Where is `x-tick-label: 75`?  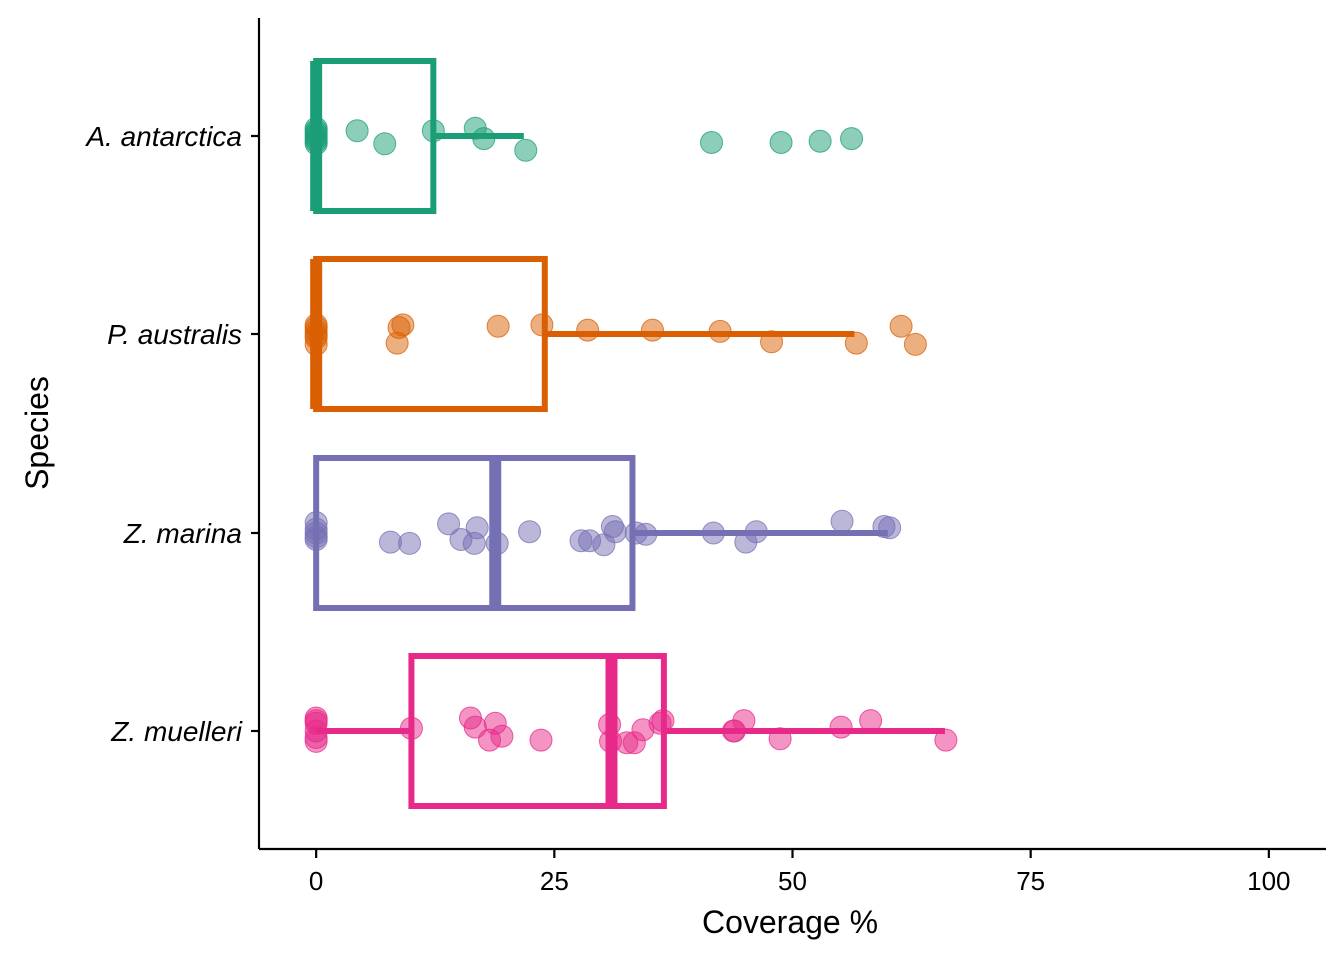 x-tick-label: 75 is located at coordinates (1030, 881).